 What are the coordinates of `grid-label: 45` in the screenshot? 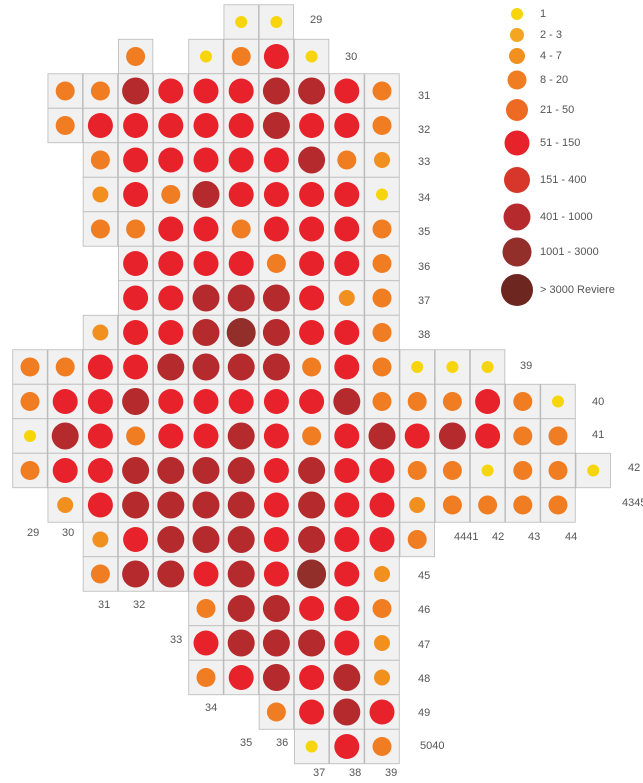 It's located at (424, 576).